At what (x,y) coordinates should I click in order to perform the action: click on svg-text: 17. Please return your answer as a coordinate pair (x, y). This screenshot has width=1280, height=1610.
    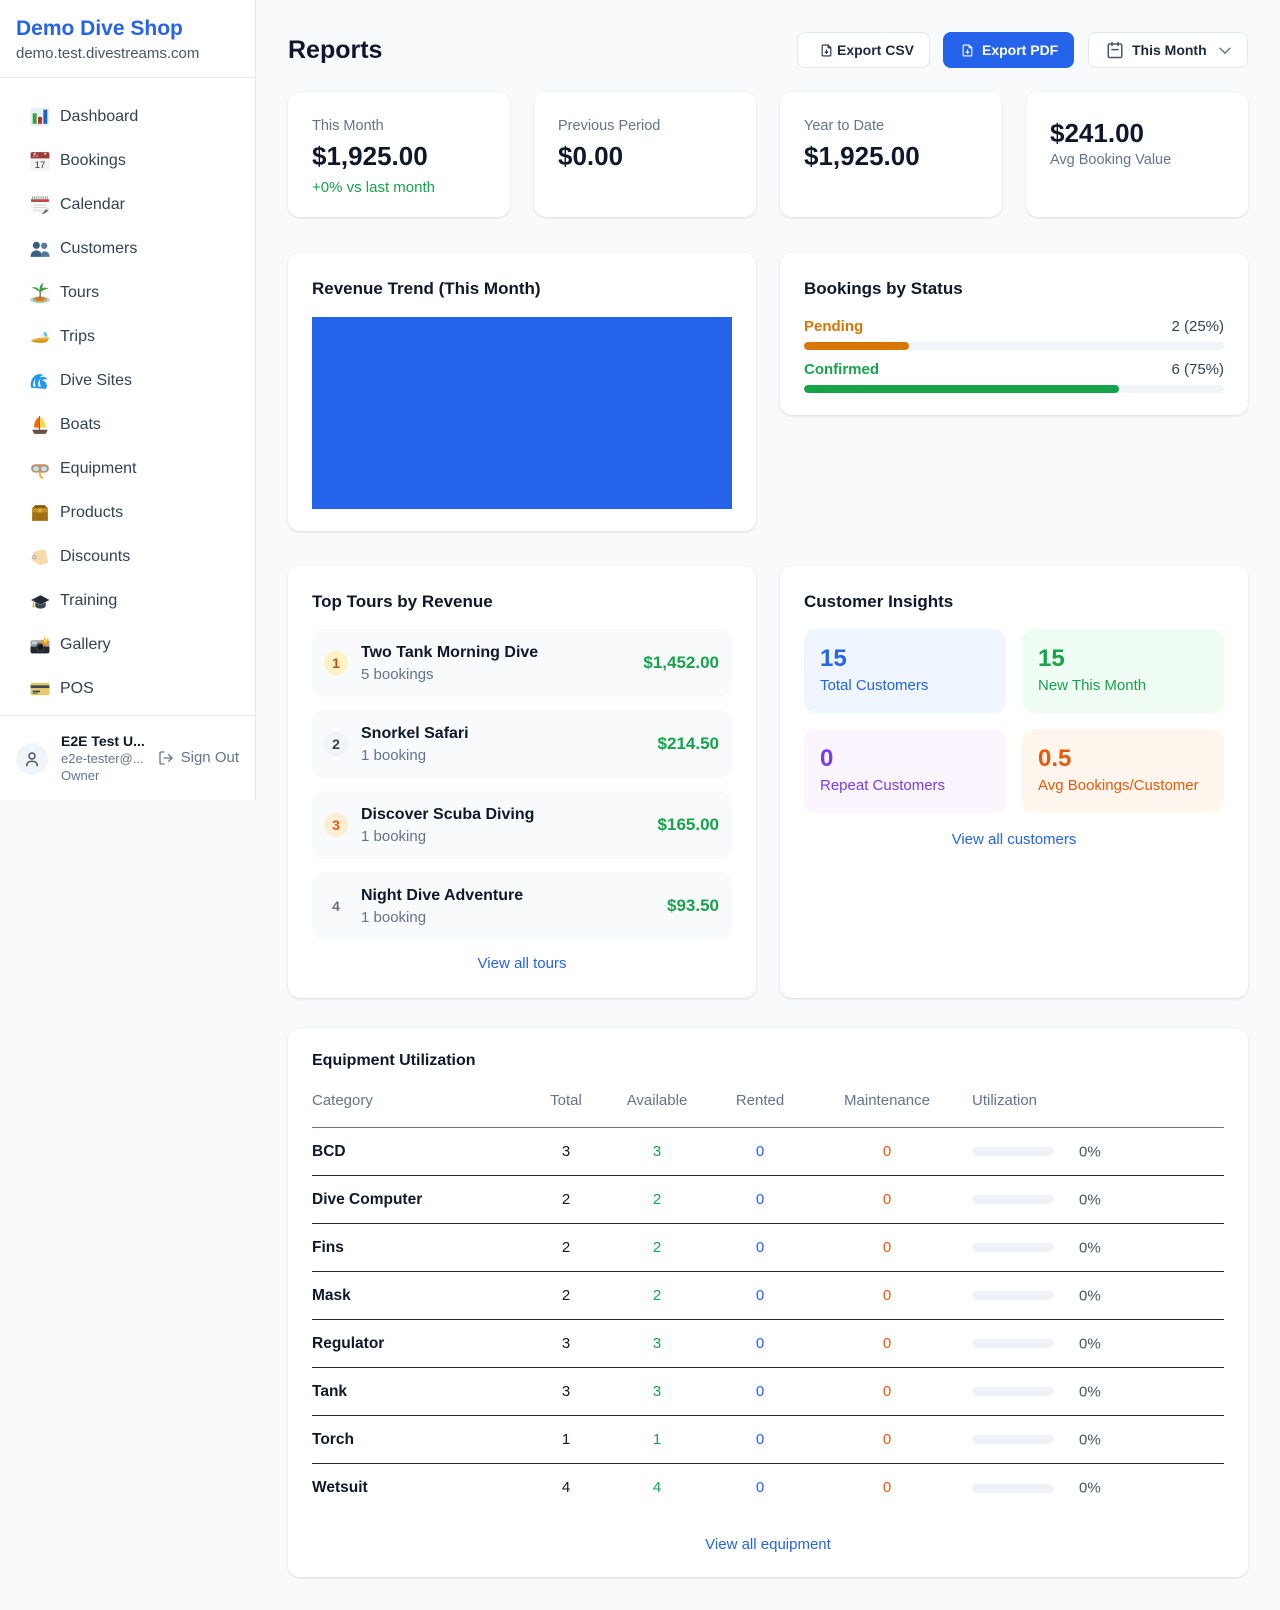
    Looking at the image, I should click on (40, 164).